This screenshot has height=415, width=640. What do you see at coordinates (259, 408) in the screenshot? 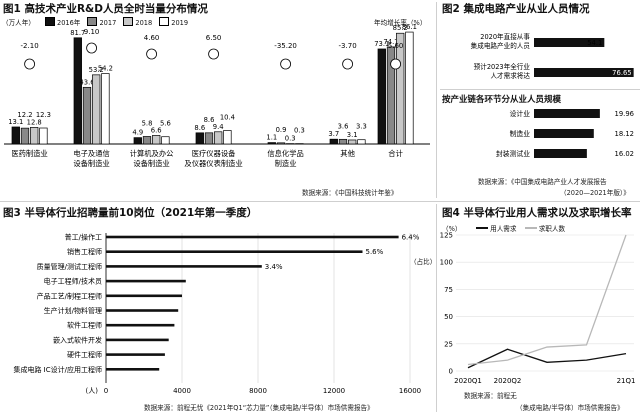
I see `fig3-source: 数据来源：前程无忧《2021年Q1“芯力量”（集成电路/半导体）市场供需报告》` at bounding box center [259, 408].